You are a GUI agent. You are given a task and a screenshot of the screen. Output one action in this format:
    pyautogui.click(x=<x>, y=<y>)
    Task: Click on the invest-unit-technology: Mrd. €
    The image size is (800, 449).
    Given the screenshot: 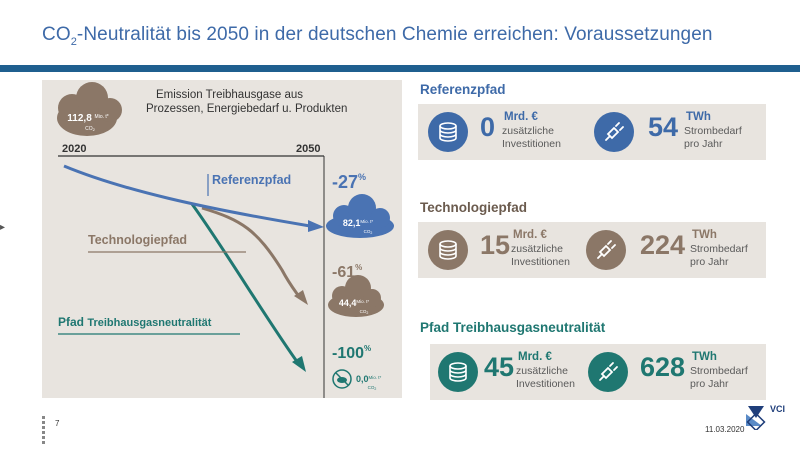 What is the action you would take?
    pyautogui.click(x=530, y=235)
    